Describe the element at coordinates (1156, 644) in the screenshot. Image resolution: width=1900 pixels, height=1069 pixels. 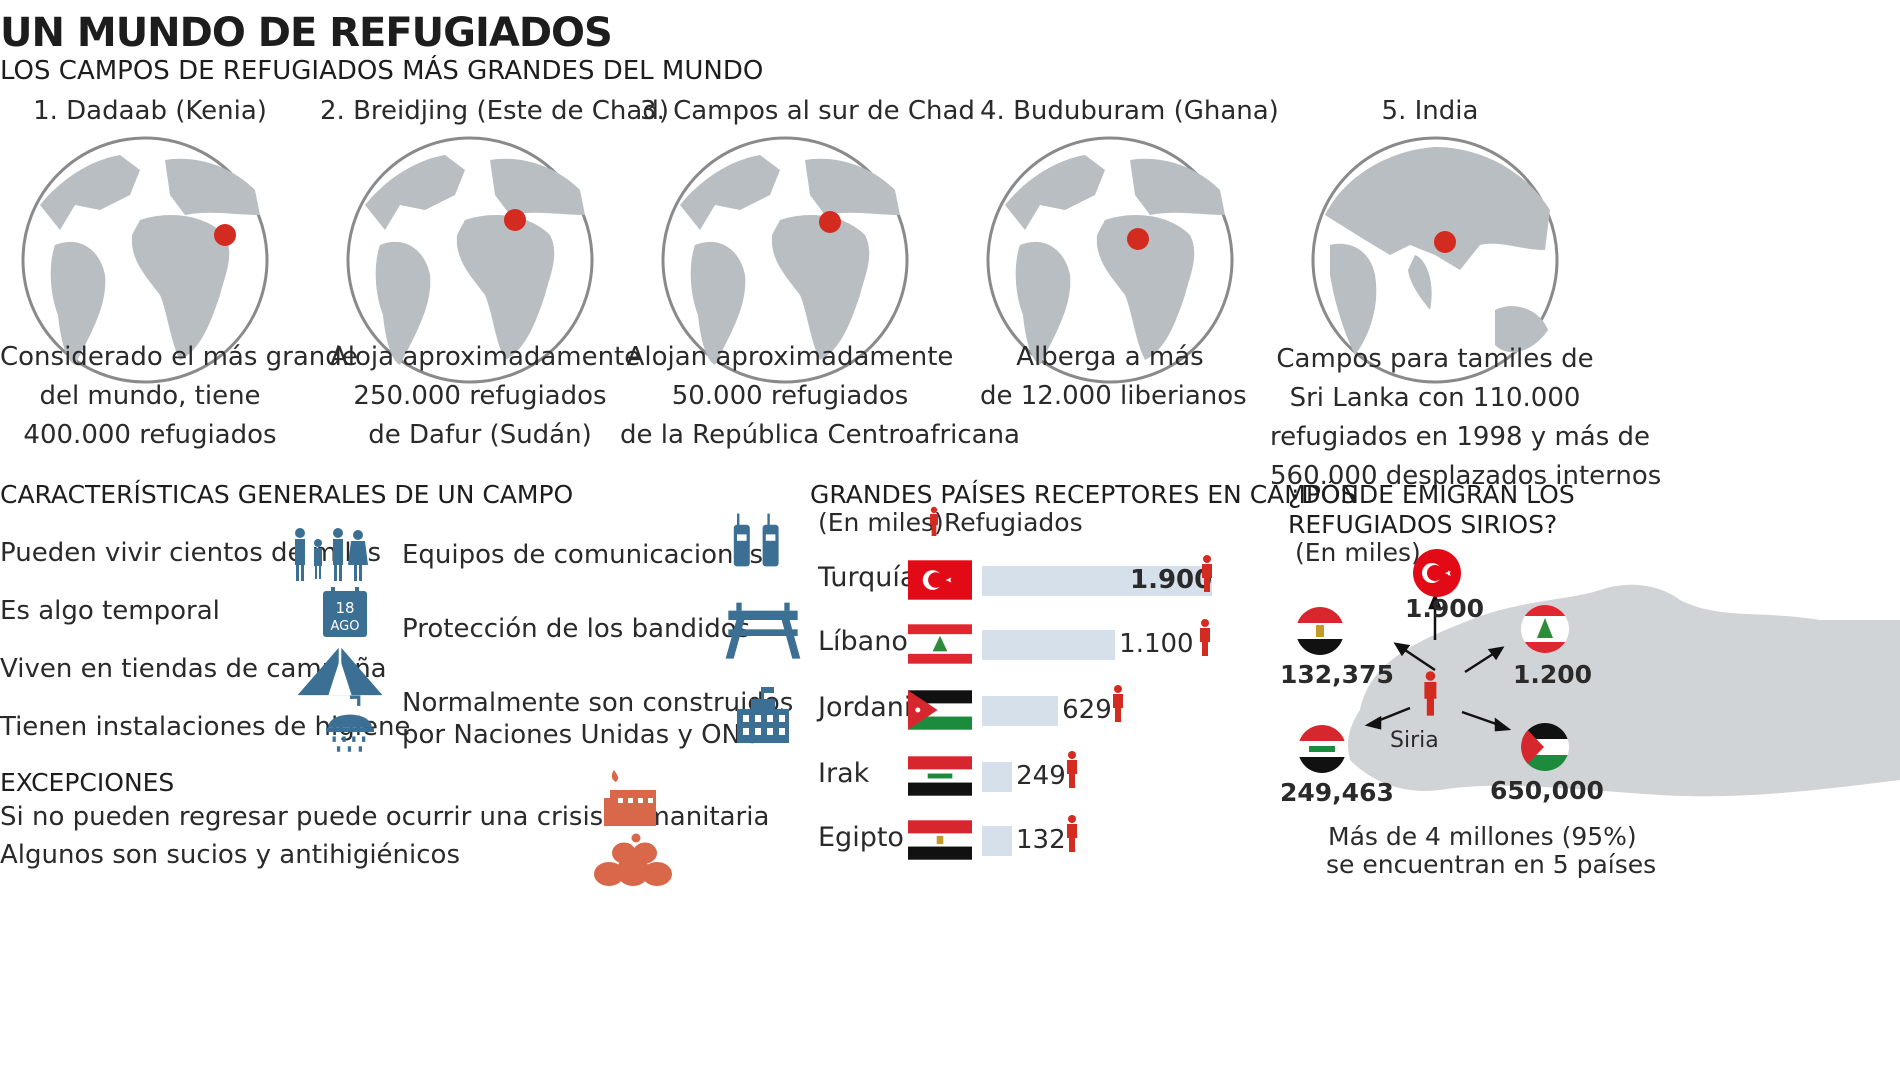
I see `bar-value-label: 1.100` at that location.